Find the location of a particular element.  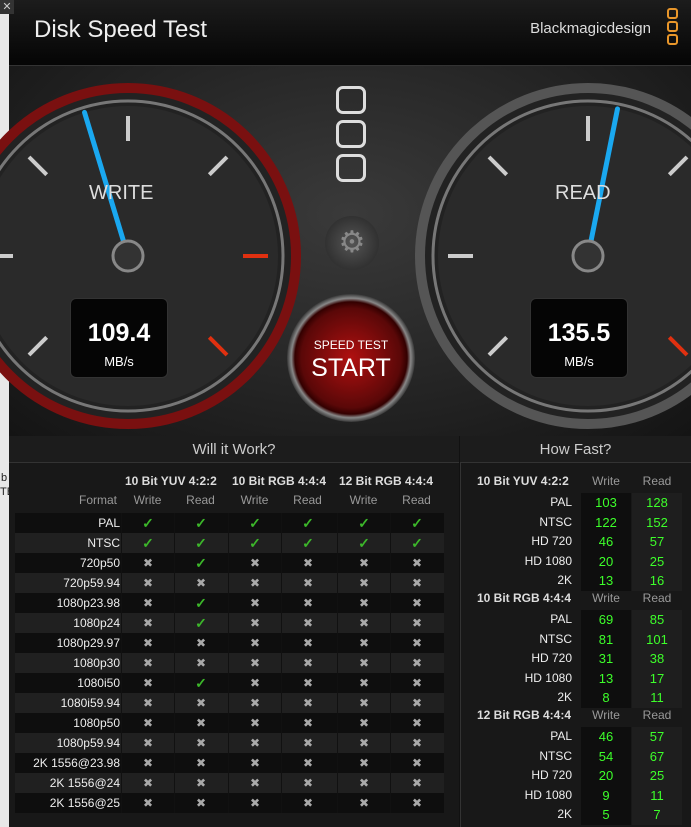

format-label: 1080p59.94 is located at coordinates (88, 743).